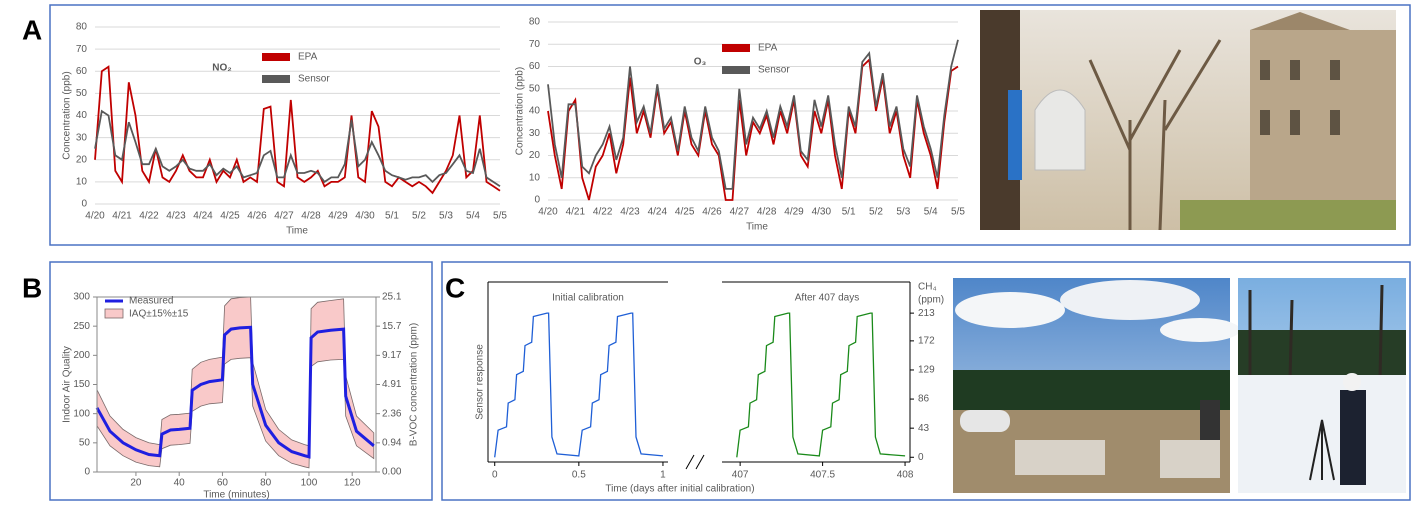 The height and width of the screenshot is (508, 1412). I want to click on annotation: After 407 days, so click(827, 298).